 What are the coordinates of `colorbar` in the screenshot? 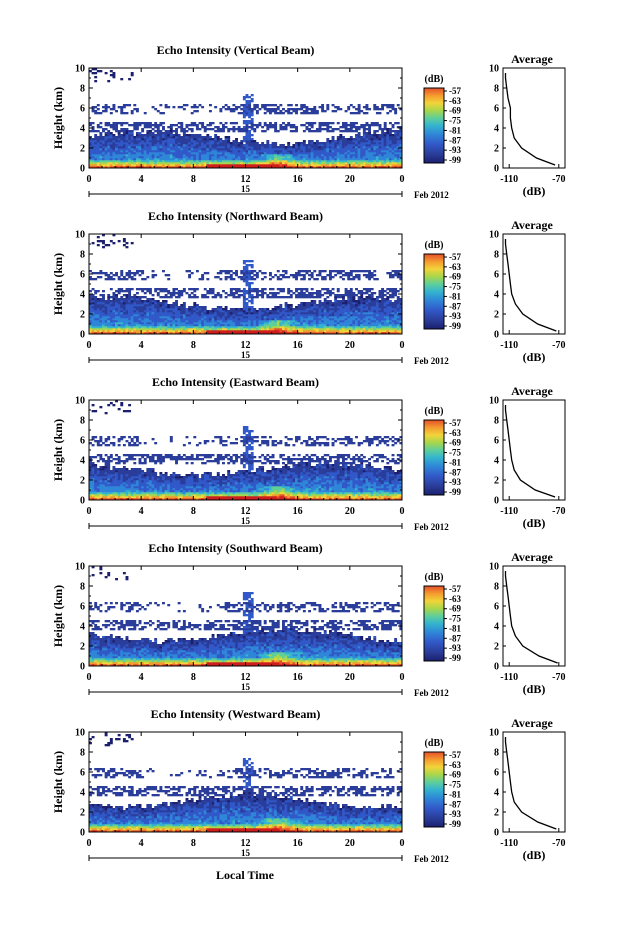 It's located at (434, 125).